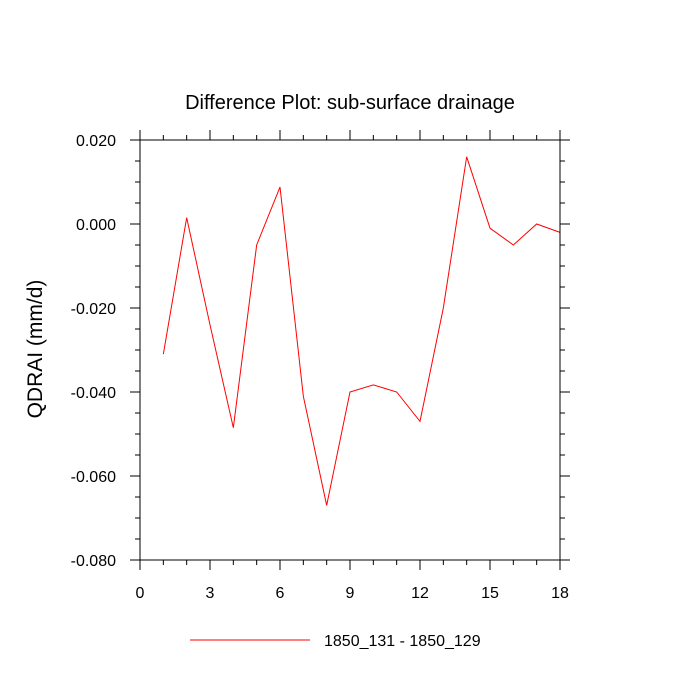 The width and height of the screenshot is (700, 700). What do you see at coordinates (560, 593) in the screenshot?
I see `x-tick-label: 18` at bounding box center [560, 593].